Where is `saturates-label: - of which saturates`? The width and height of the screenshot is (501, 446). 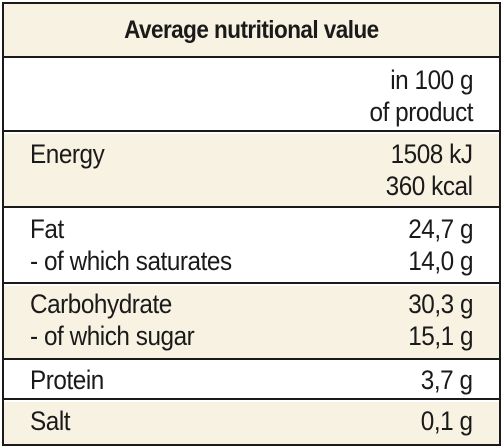 saturates-label: - of which saturates is located at coordinates (131, 261).